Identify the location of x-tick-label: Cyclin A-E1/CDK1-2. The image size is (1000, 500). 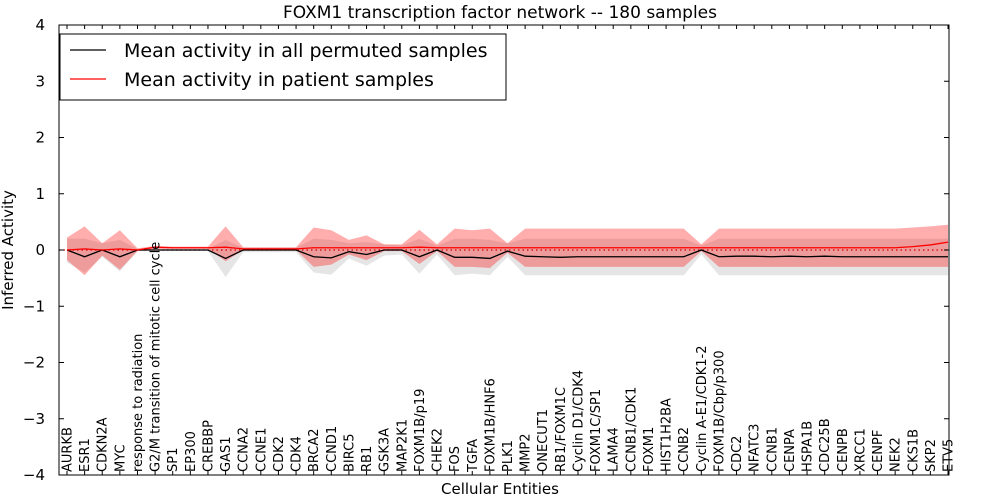
(702, 408).